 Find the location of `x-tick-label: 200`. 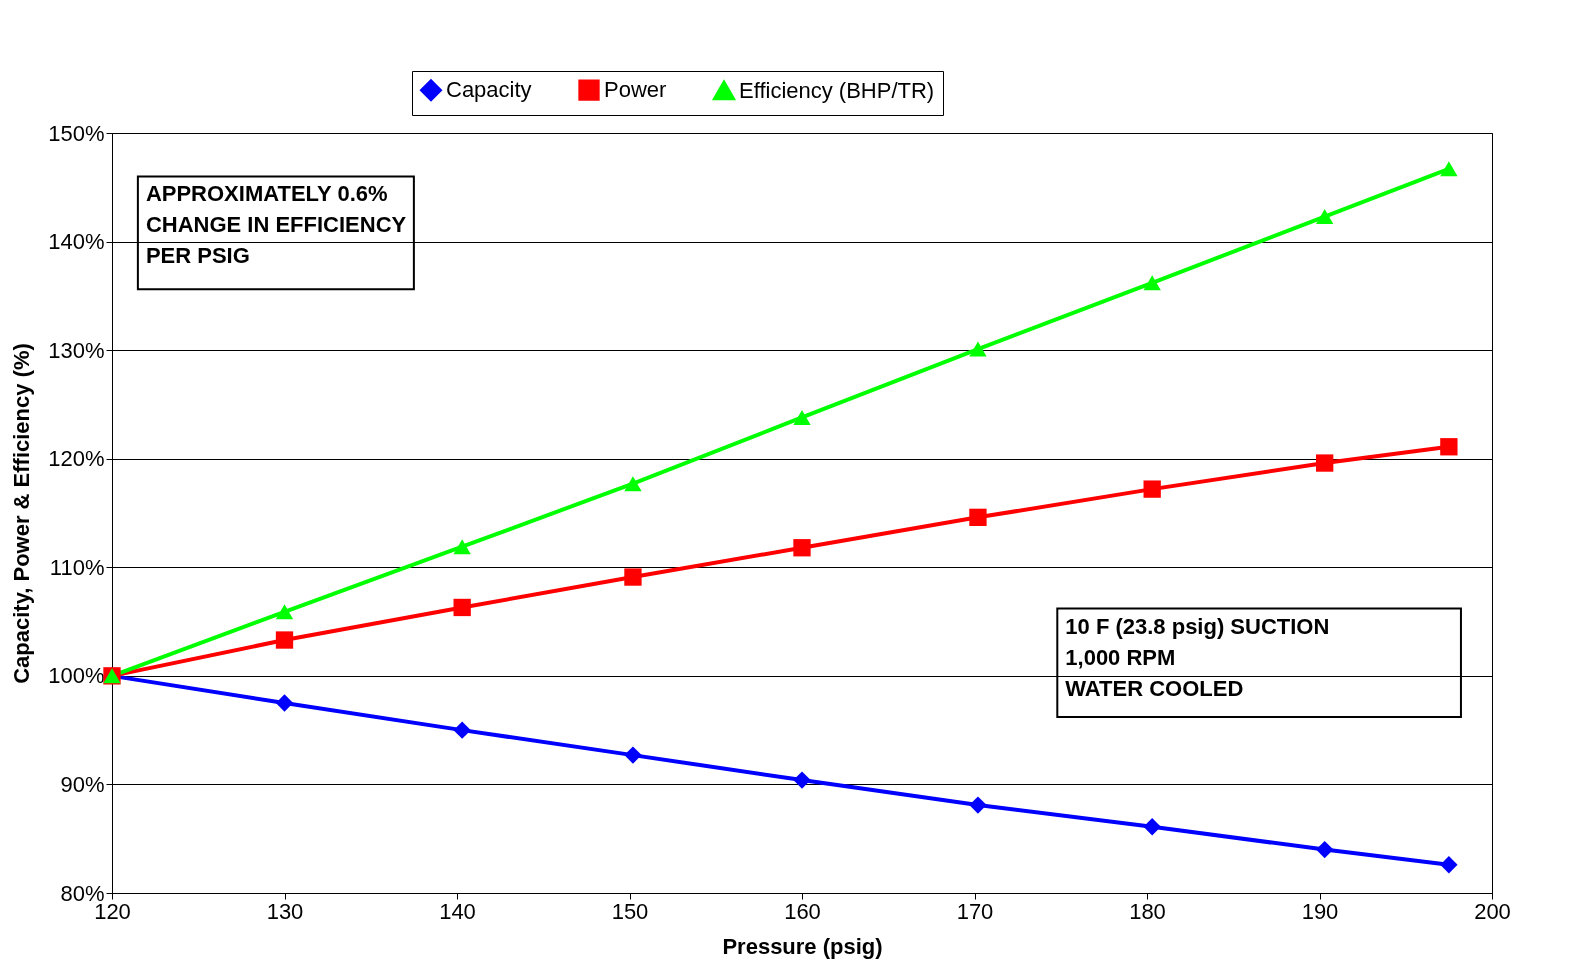

x-tick-label: 200 is located at coordinates (1492, 911).